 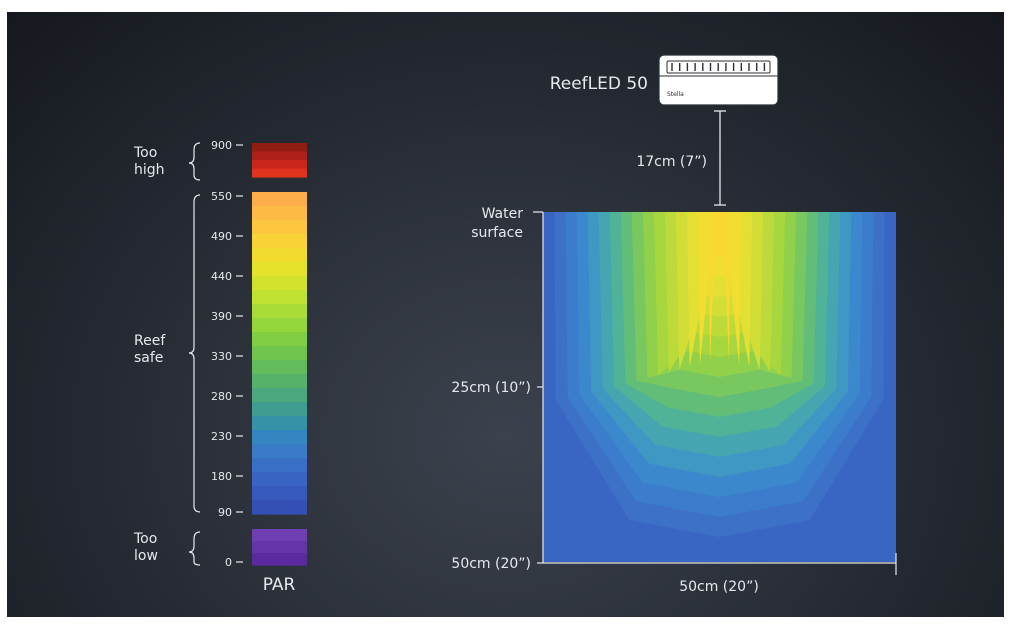 I want to click on par-title: PAR, so click(x=279, y=585).